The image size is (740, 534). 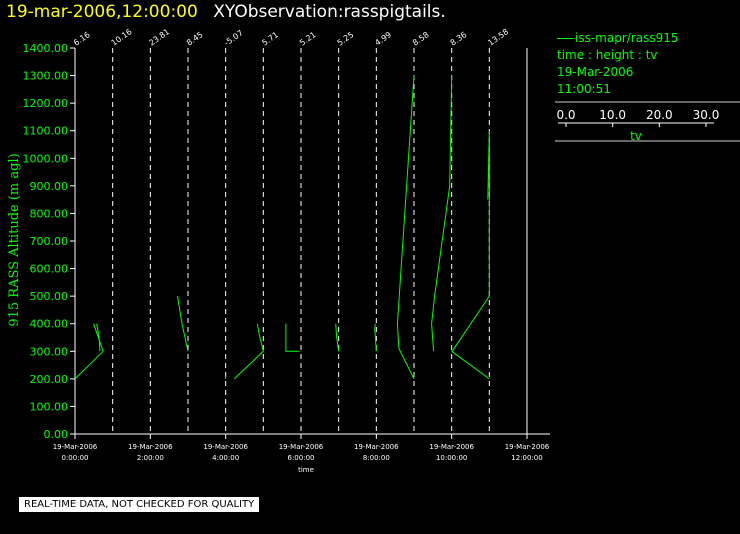 I want to click on y-axis-label: 915 RASS Altitude (m agl), so click(x=14, y=239).